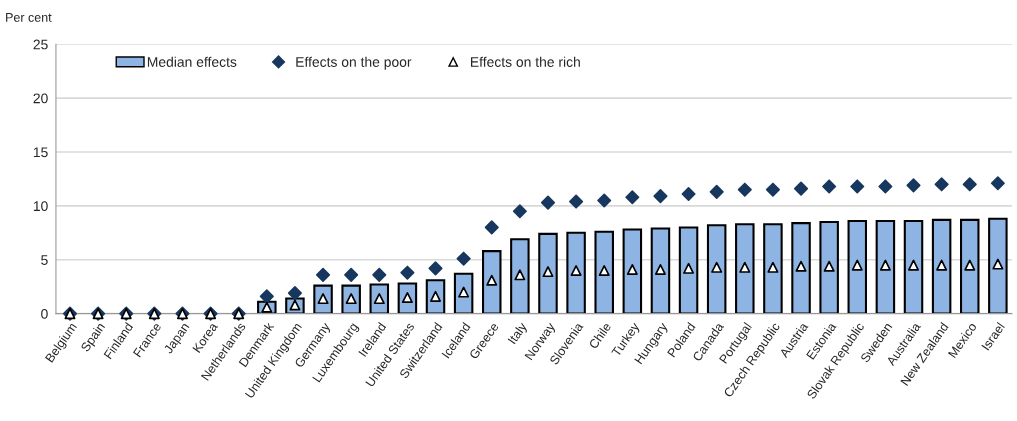 The height and width of the screenshot is (421, 1017). Describe the element at coordinates (40, 206) in the screenshot. I see `y-tick-label: 10` at that location.